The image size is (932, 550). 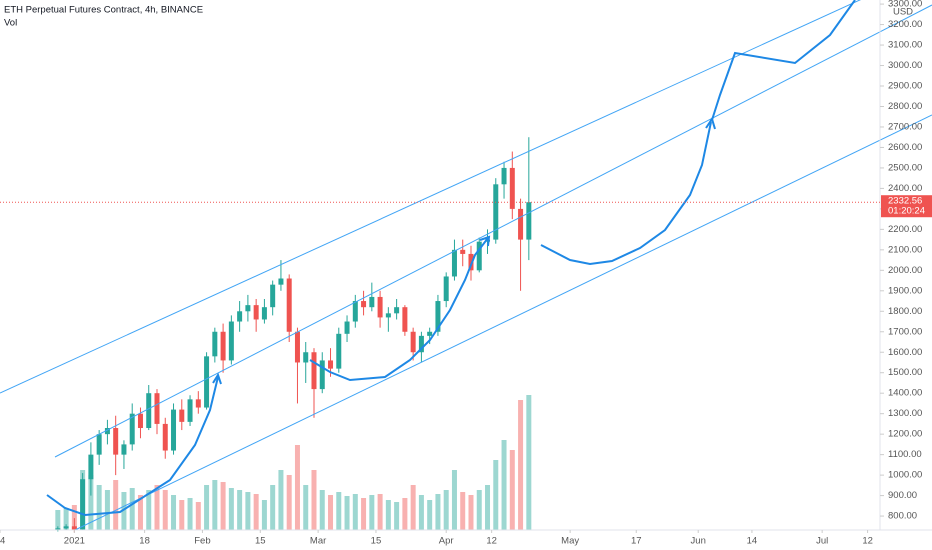 I want to click on y-tick-label: 2500.00, so click(x=905, y=167).